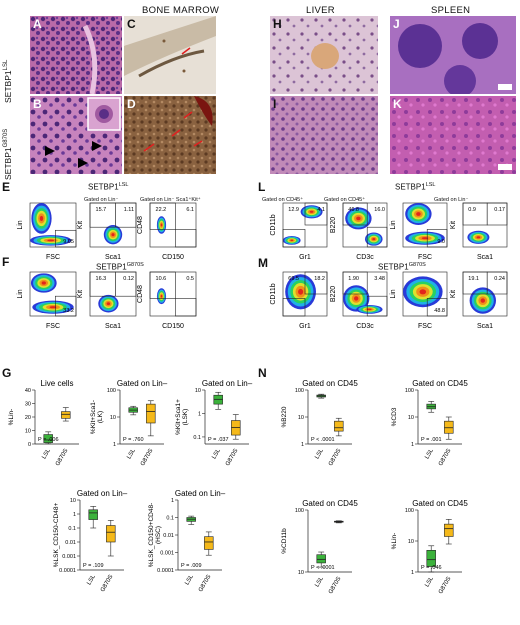 This screenshot has width=520, height=625. What do you see at coordinates (284, 416) in the screenshot?
I see `y-axis-label: %B220` at bounding box center [284, 416].